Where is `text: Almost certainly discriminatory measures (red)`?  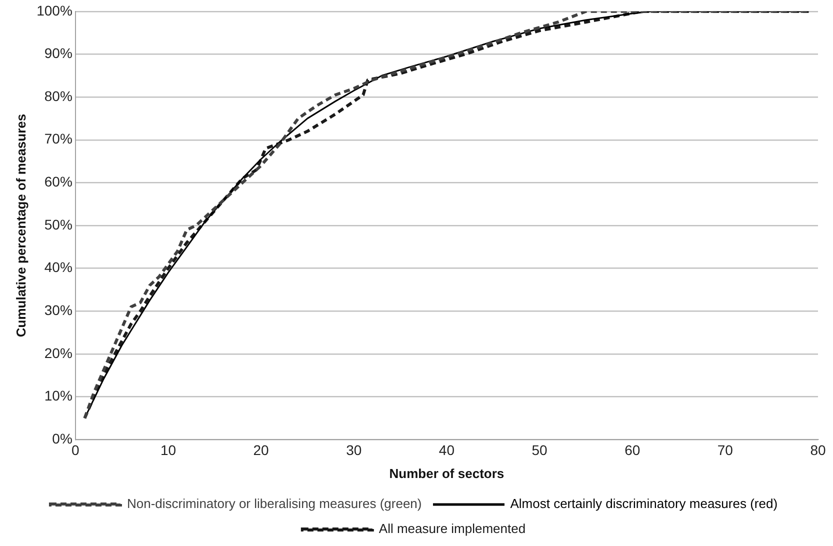
text: Almost certainly discriminatory measures (red) is located at coordinates (644, 504).